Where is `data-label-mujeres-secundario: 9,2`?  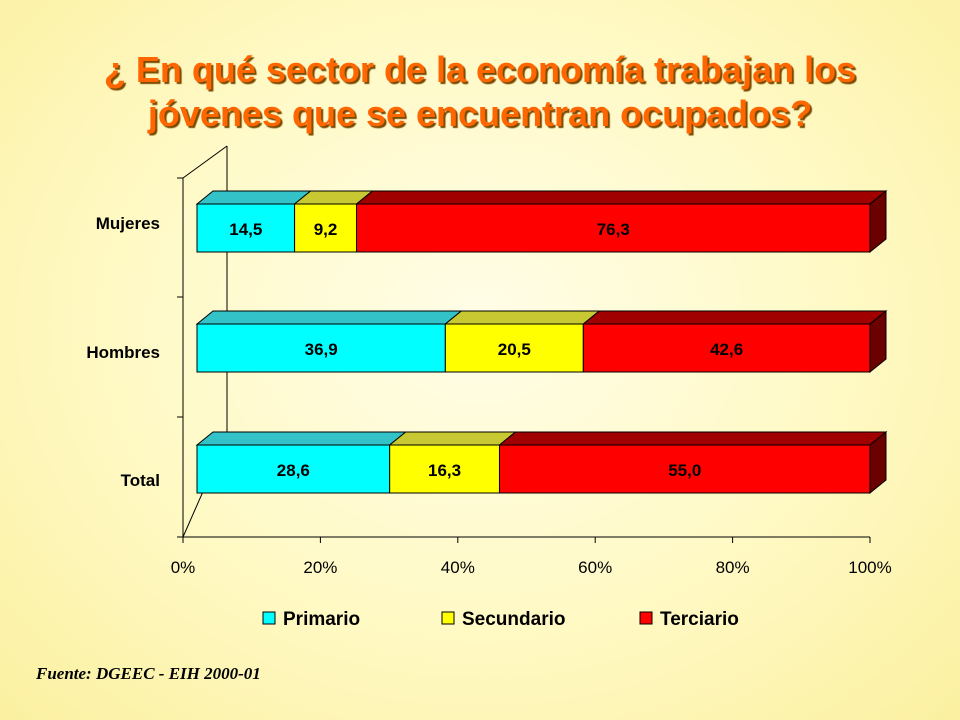
data-label-mujeres-secundario: 9,2 is located at coordinates (326, 229).